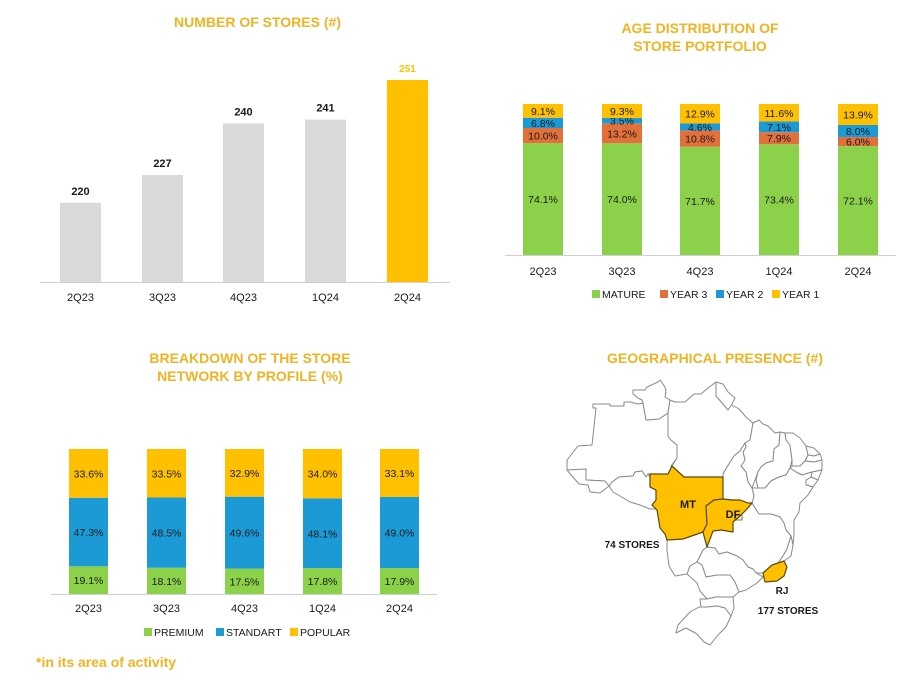  Describe the element at coordinates (179, 633) in the screenshot. I see `profile-legend-label: PREMIUM` at that location.